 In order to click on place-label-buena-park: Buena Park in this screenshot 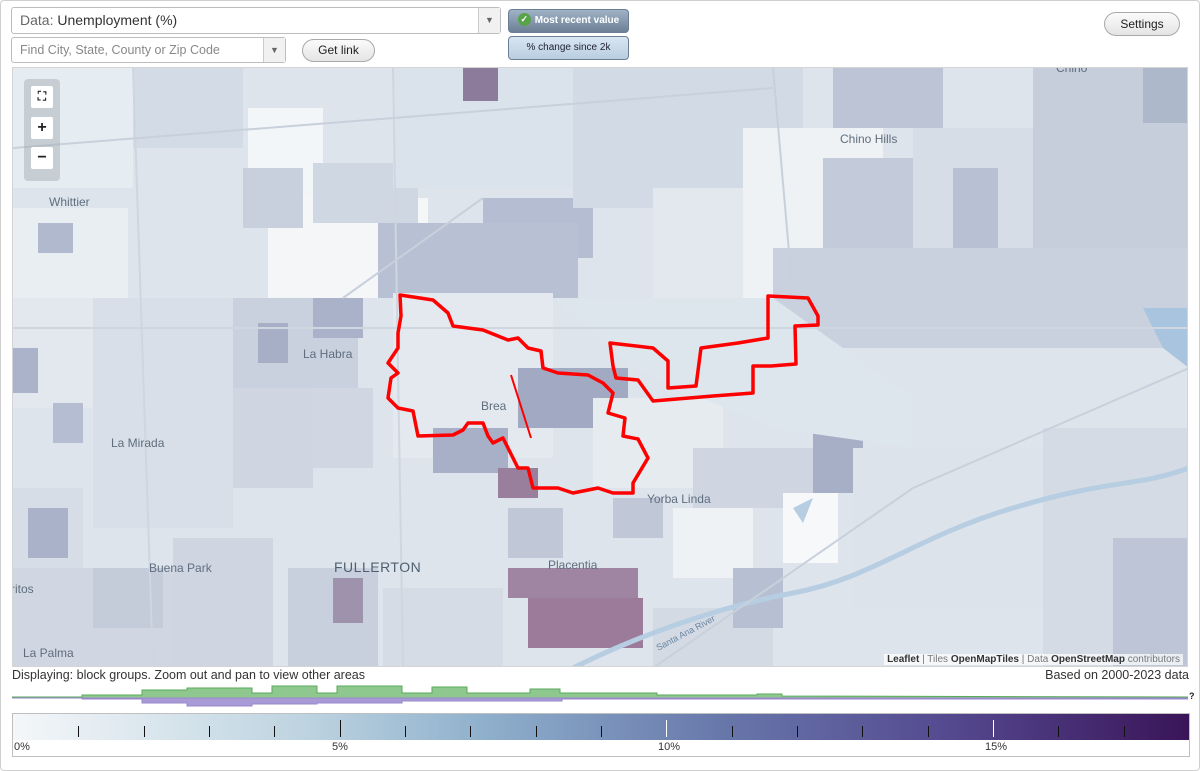, I will do `click(180, 568)`.